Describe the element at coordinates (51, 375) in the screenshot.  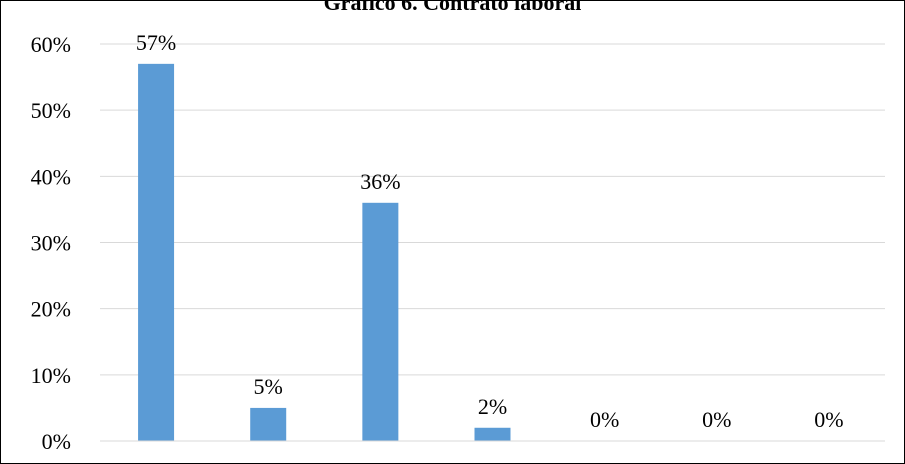
I see `y-tick-label: 10%` at that location.